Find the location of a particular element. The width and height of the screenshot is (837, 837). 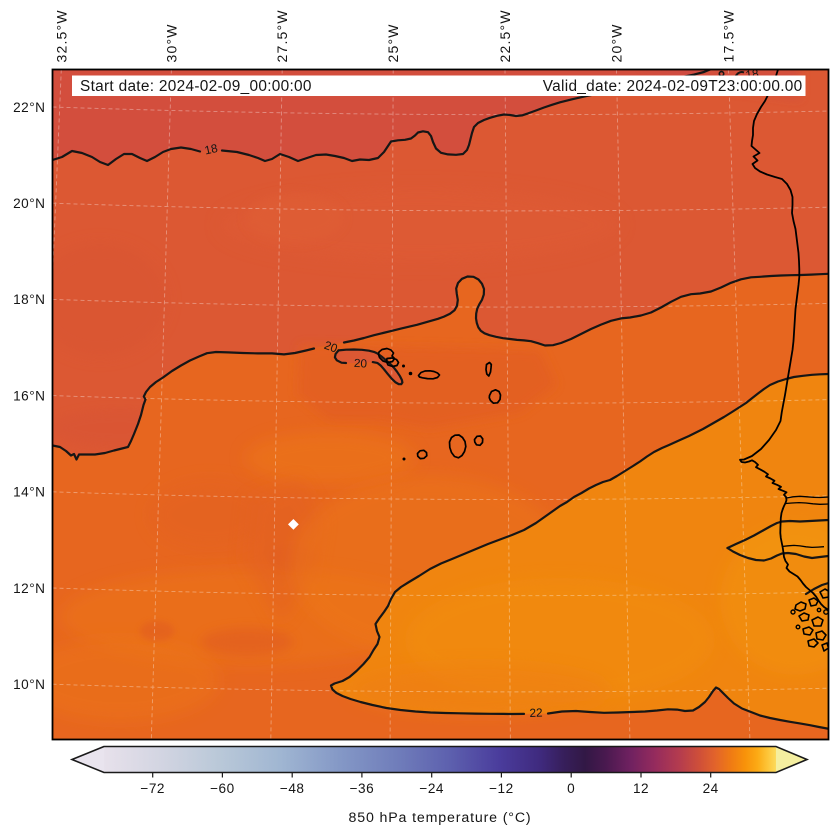

svg-text: 20°N is located at coordinates (29, 203).